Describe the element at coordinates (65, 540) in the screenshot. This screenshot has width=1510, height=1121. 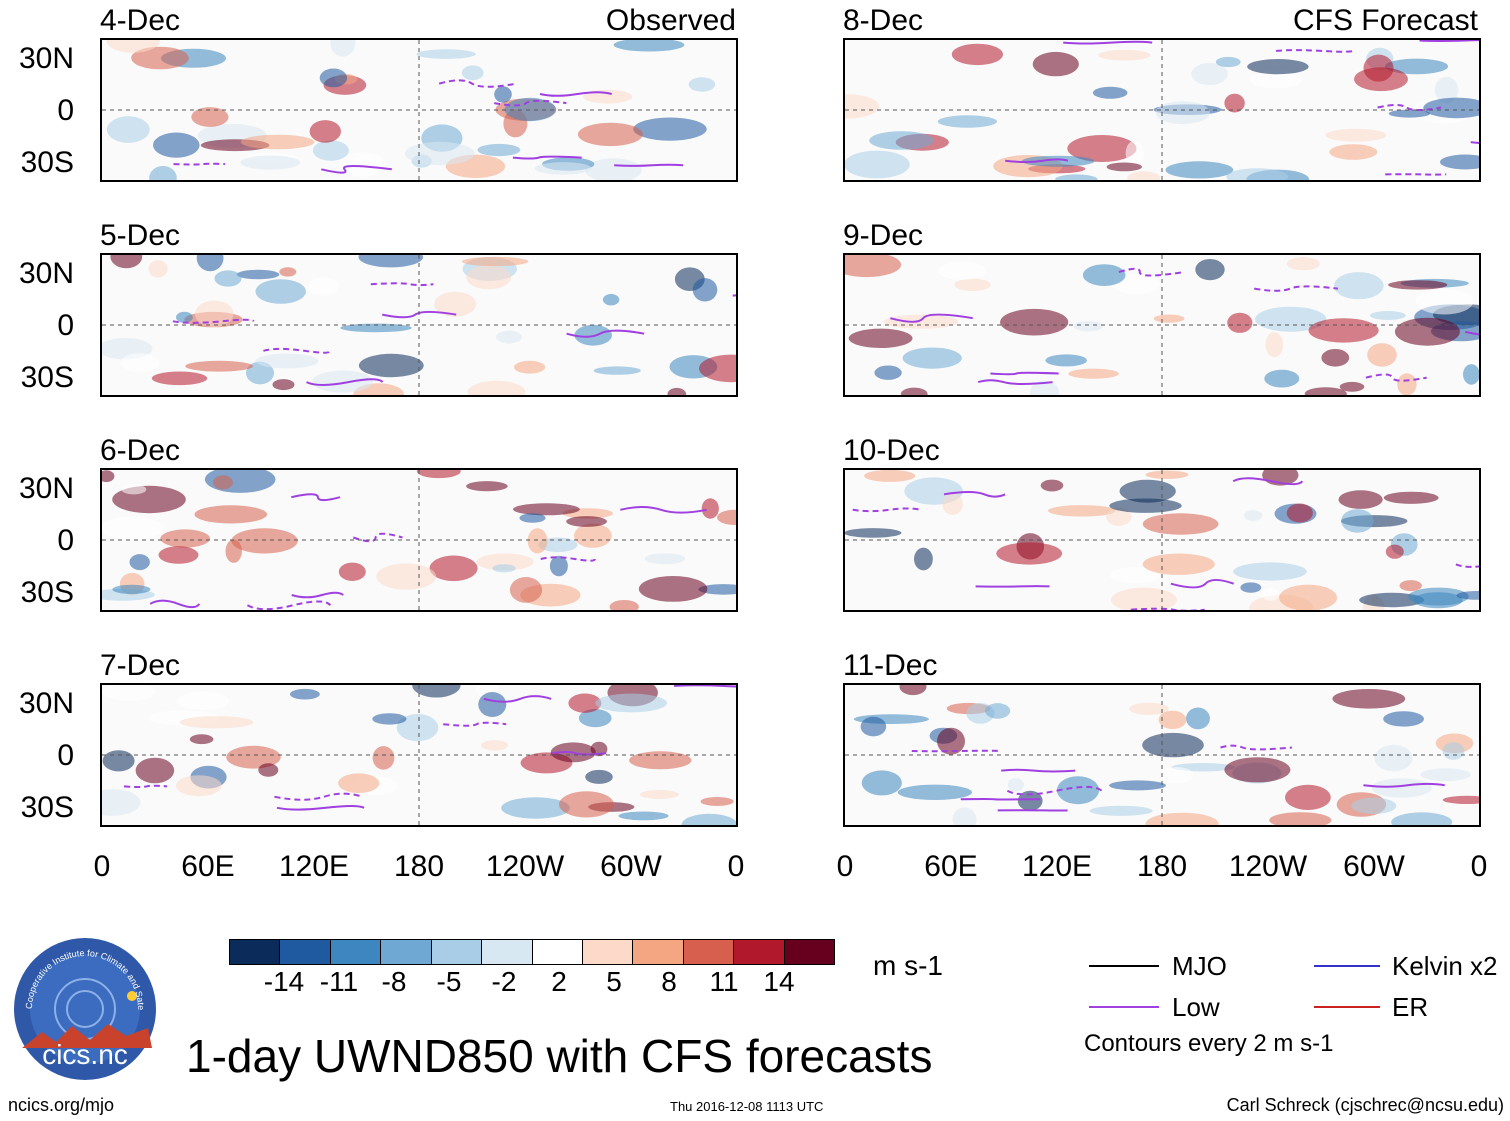
I see `lat-label: 0` at that location.